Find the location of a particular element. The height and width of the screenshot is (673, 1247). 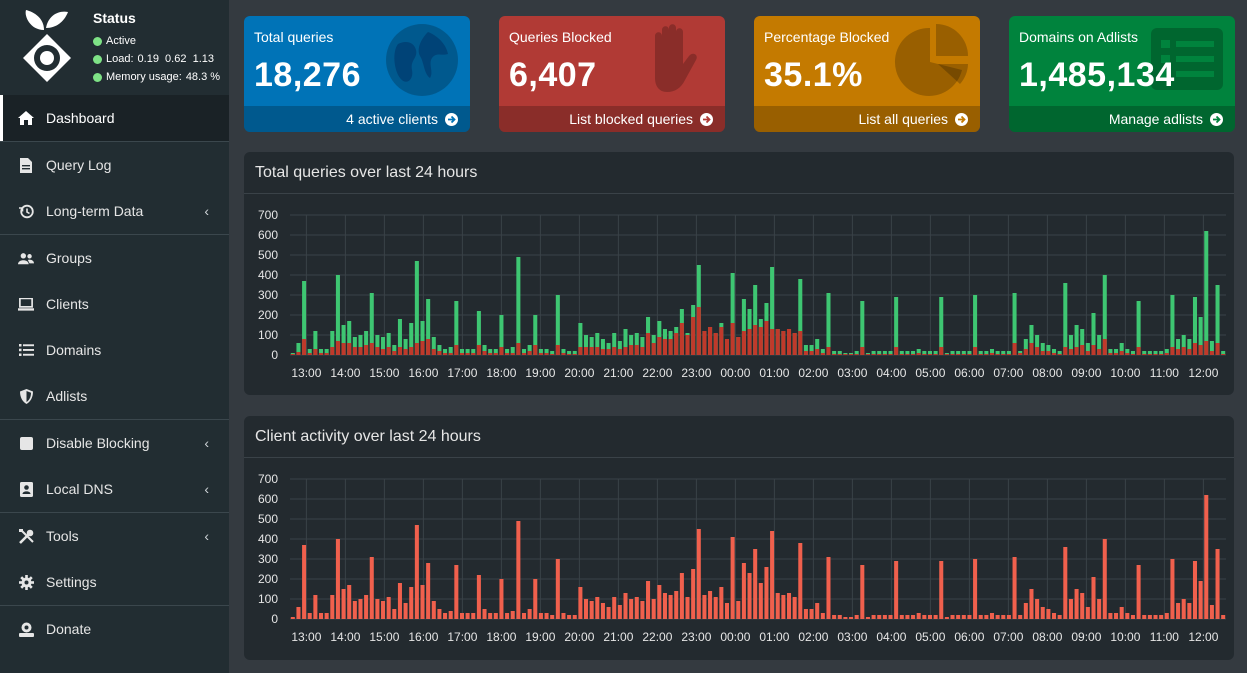

x-tick-label: 22:00 is located at coordinates (657, 637).